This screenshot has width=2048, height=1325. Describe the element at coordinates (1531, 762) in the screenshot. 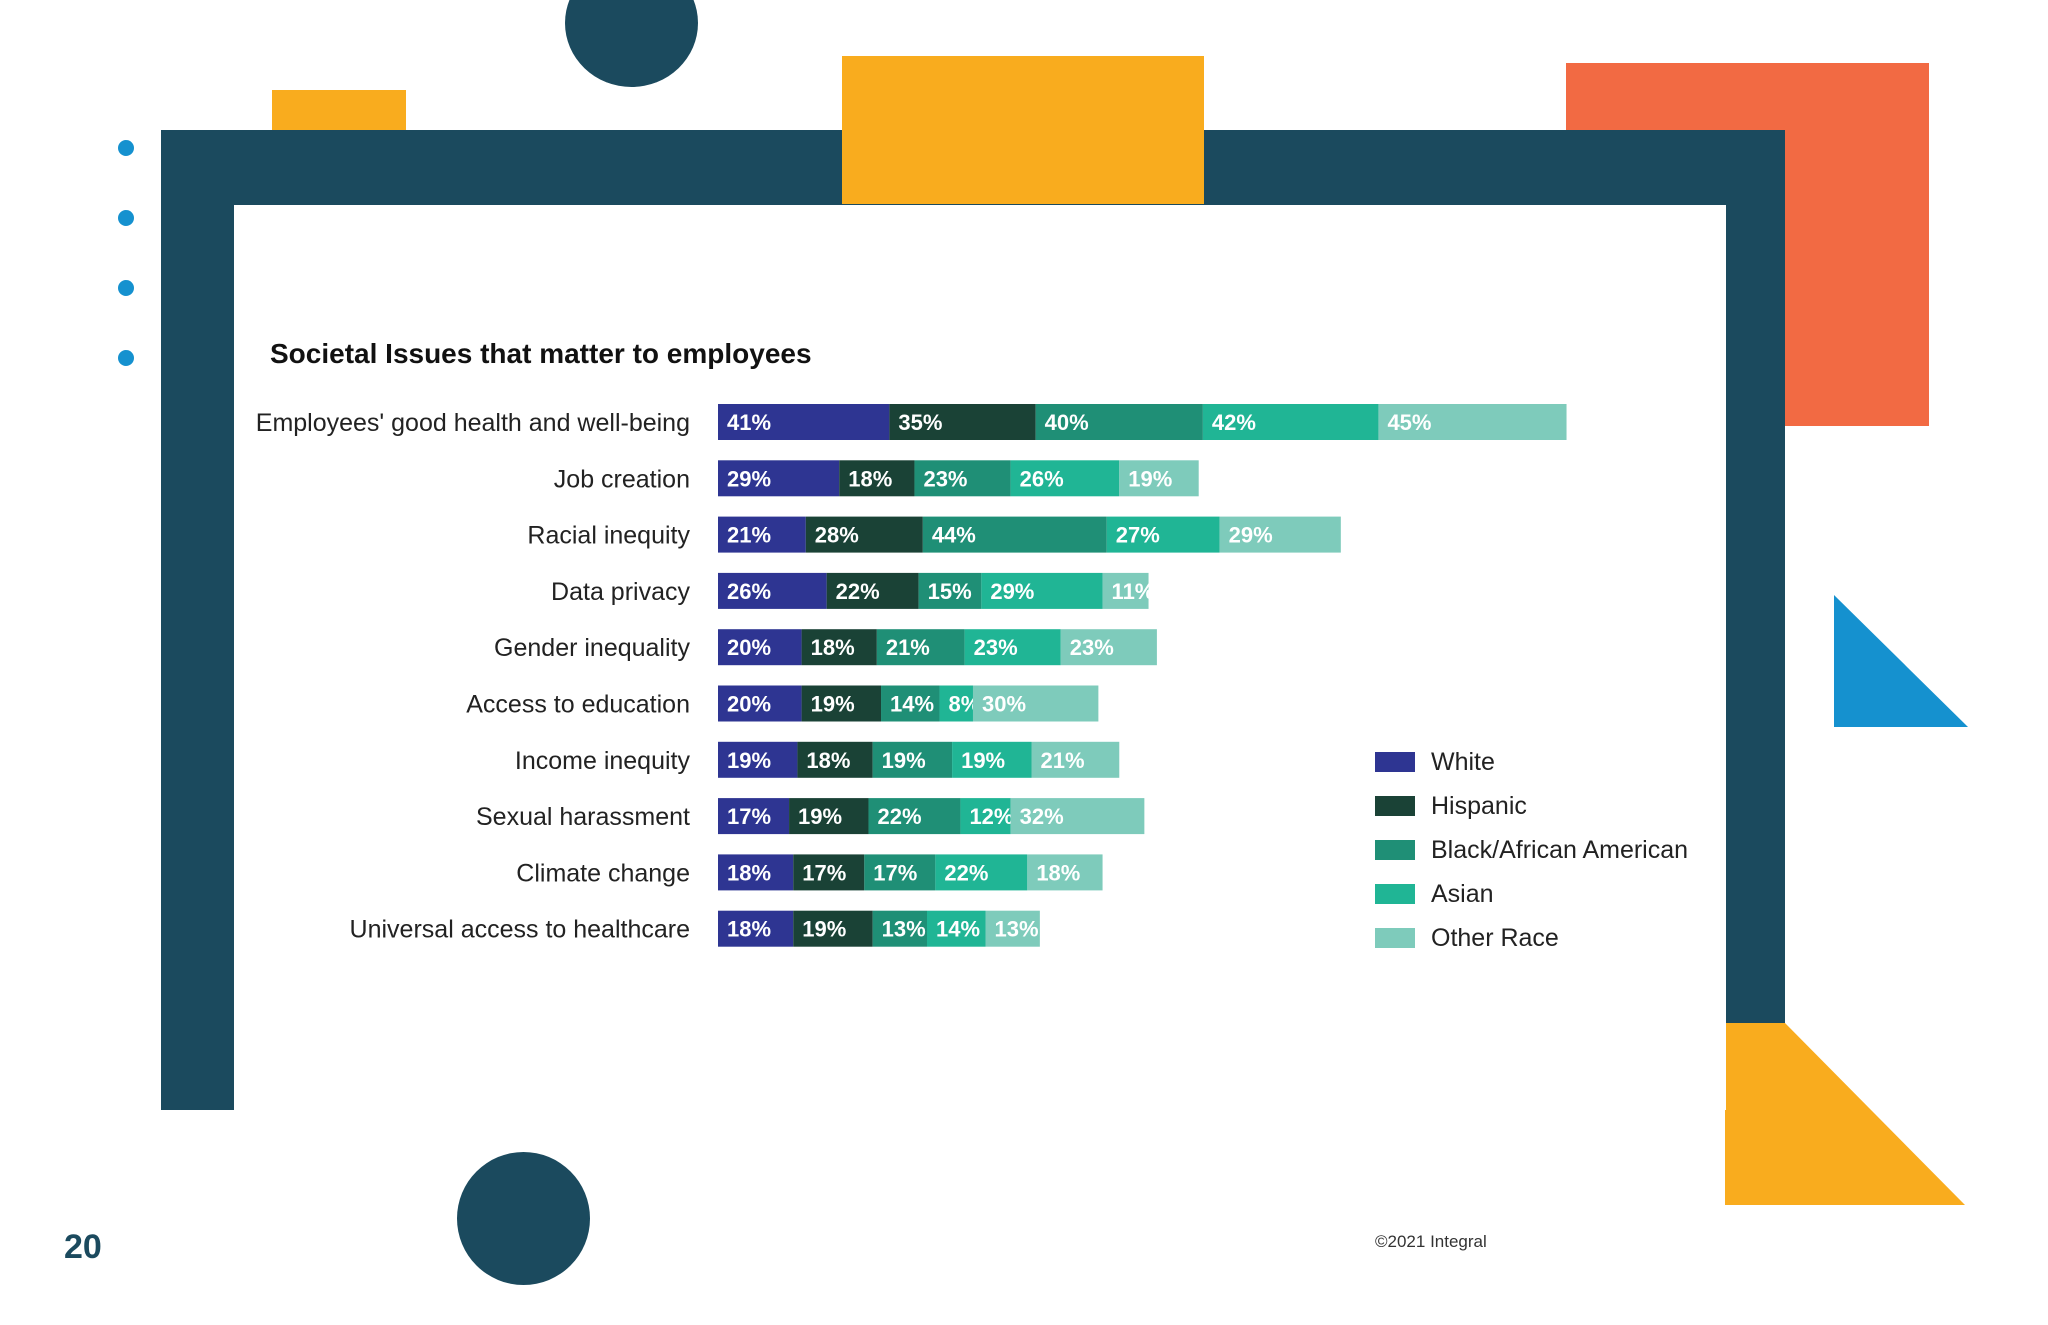

I see `legend-item: White` at that location.